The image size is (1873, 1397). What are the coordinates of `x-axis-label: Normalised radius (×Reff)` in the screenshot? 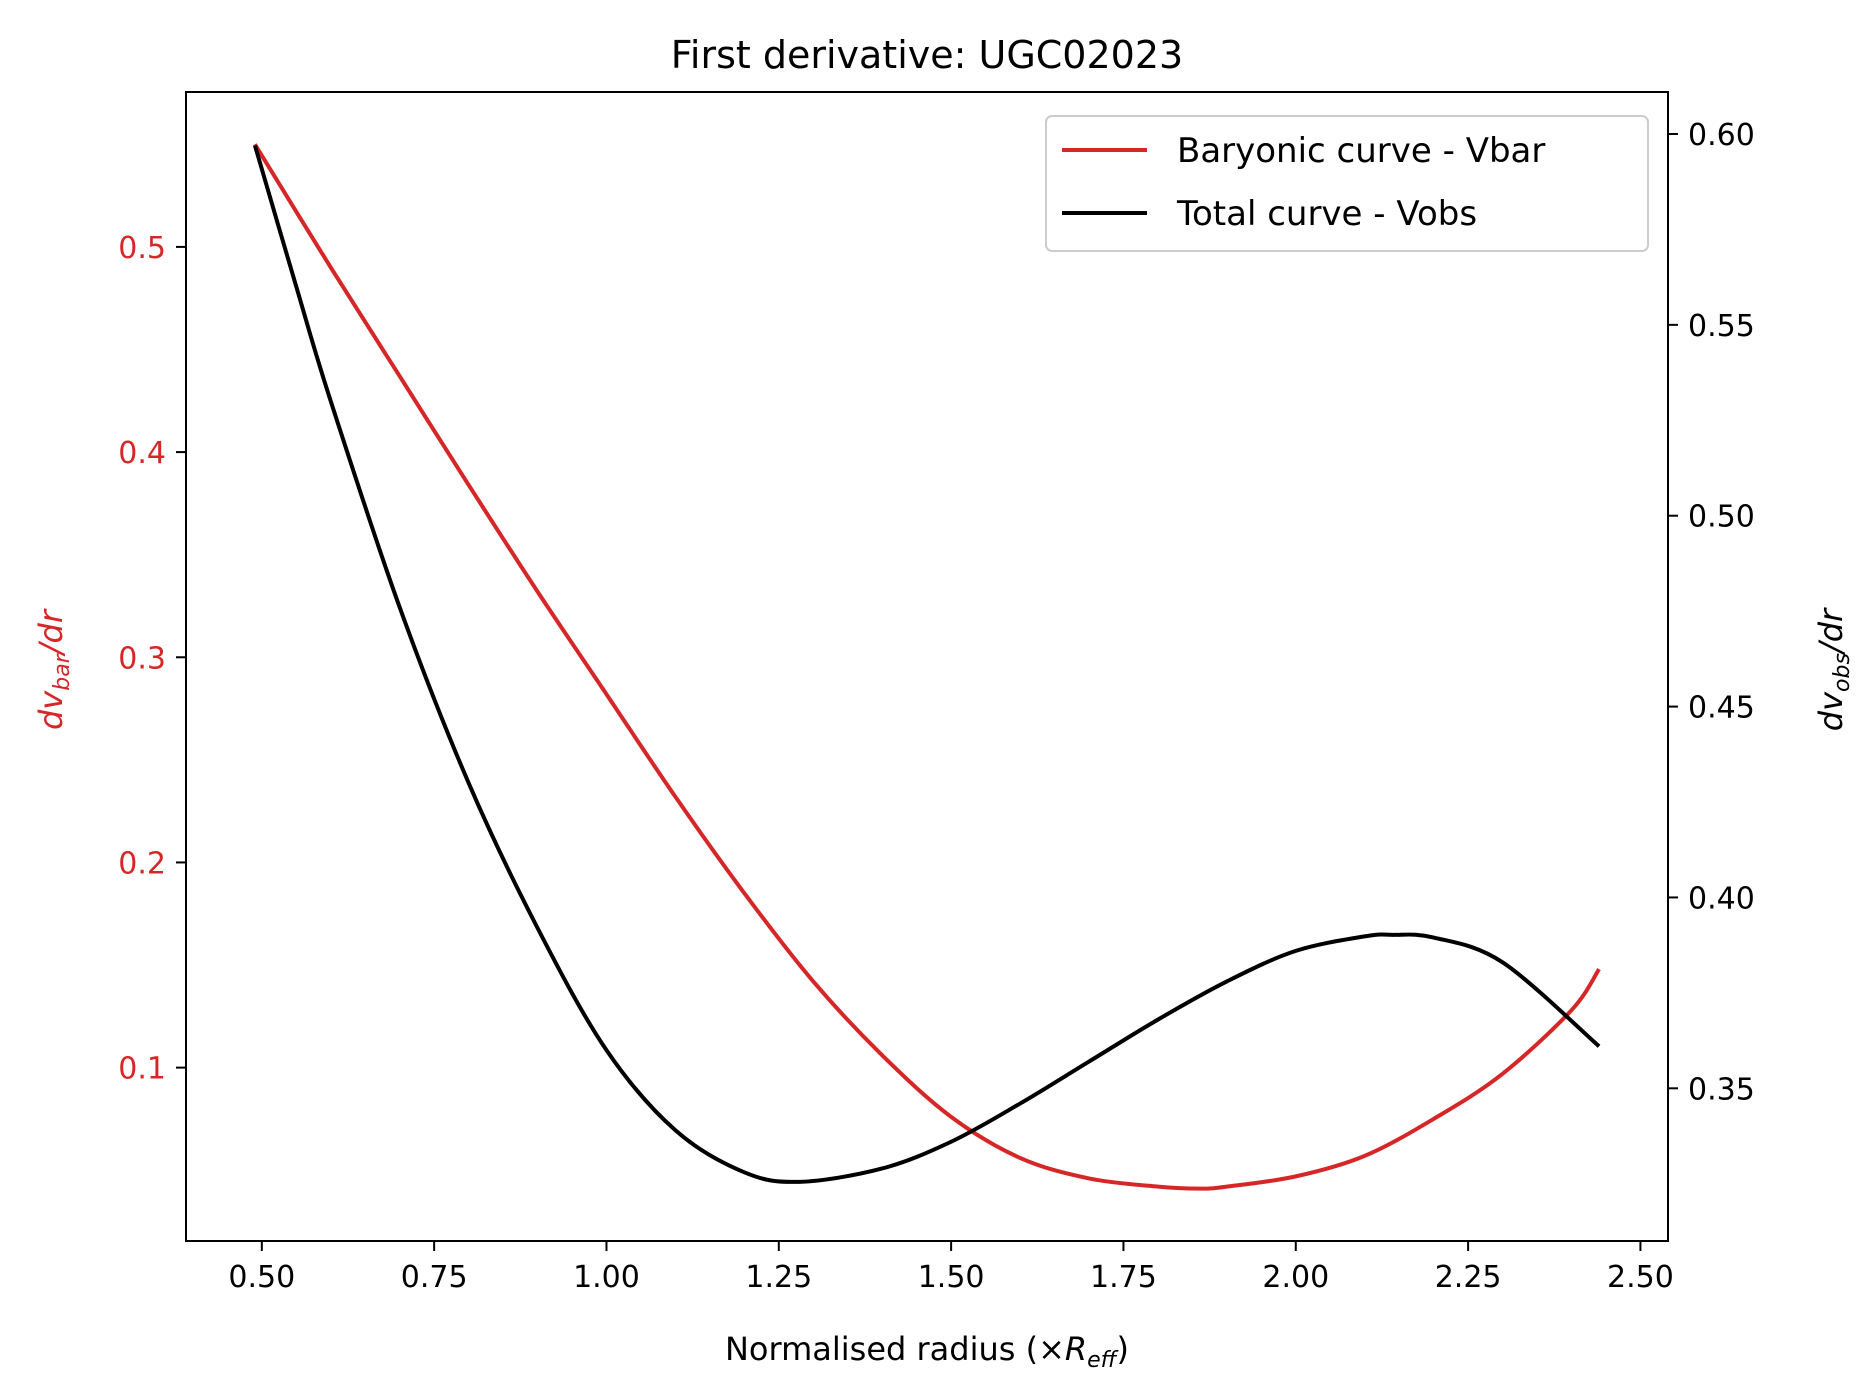 It's located at (927, 1351).